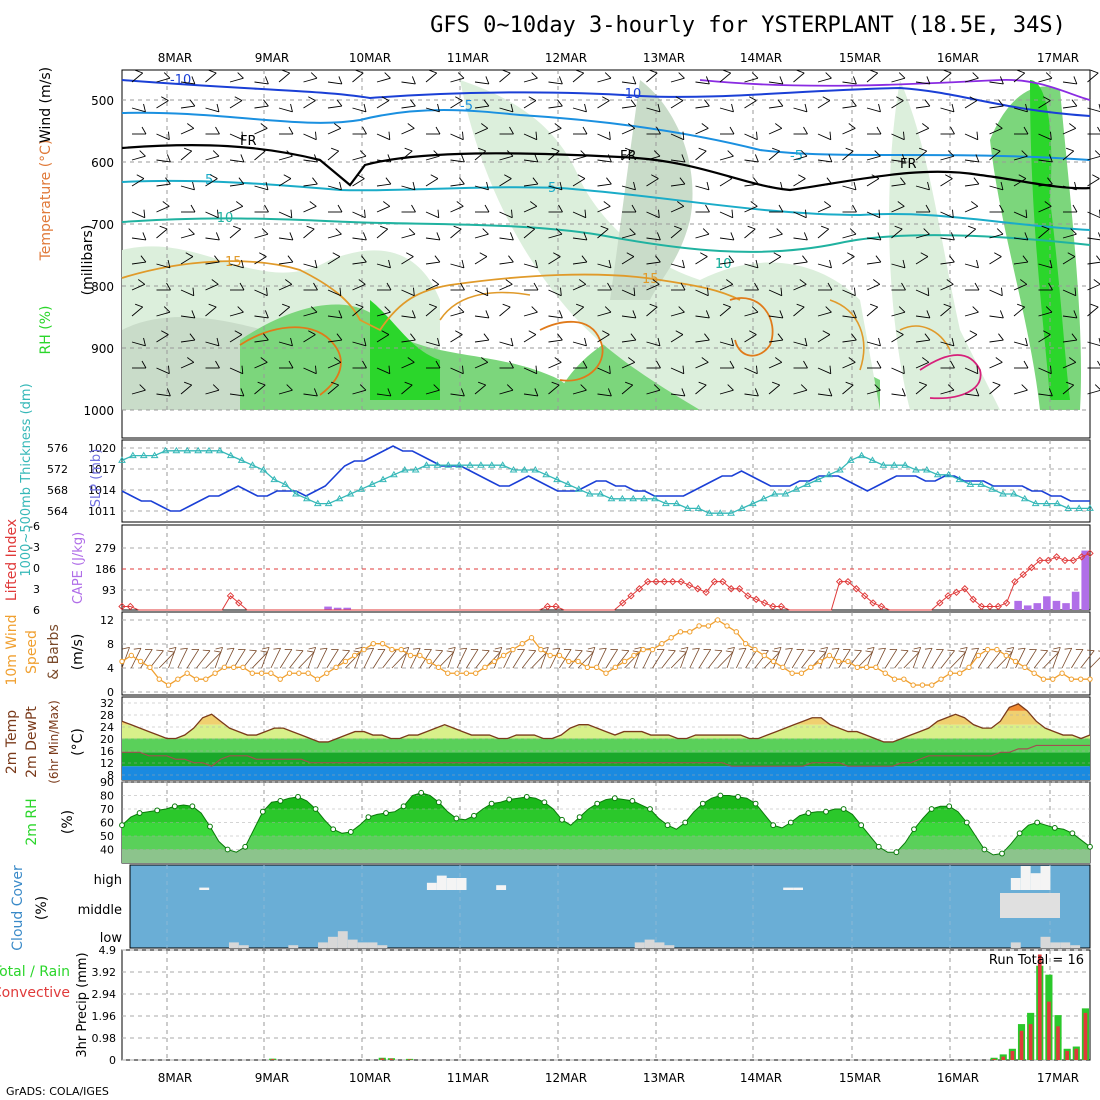  What do you see at coordinates (107, 739) in the screenshot?
I see `temp-tick-label: 20` at bounding box center [107, 739].